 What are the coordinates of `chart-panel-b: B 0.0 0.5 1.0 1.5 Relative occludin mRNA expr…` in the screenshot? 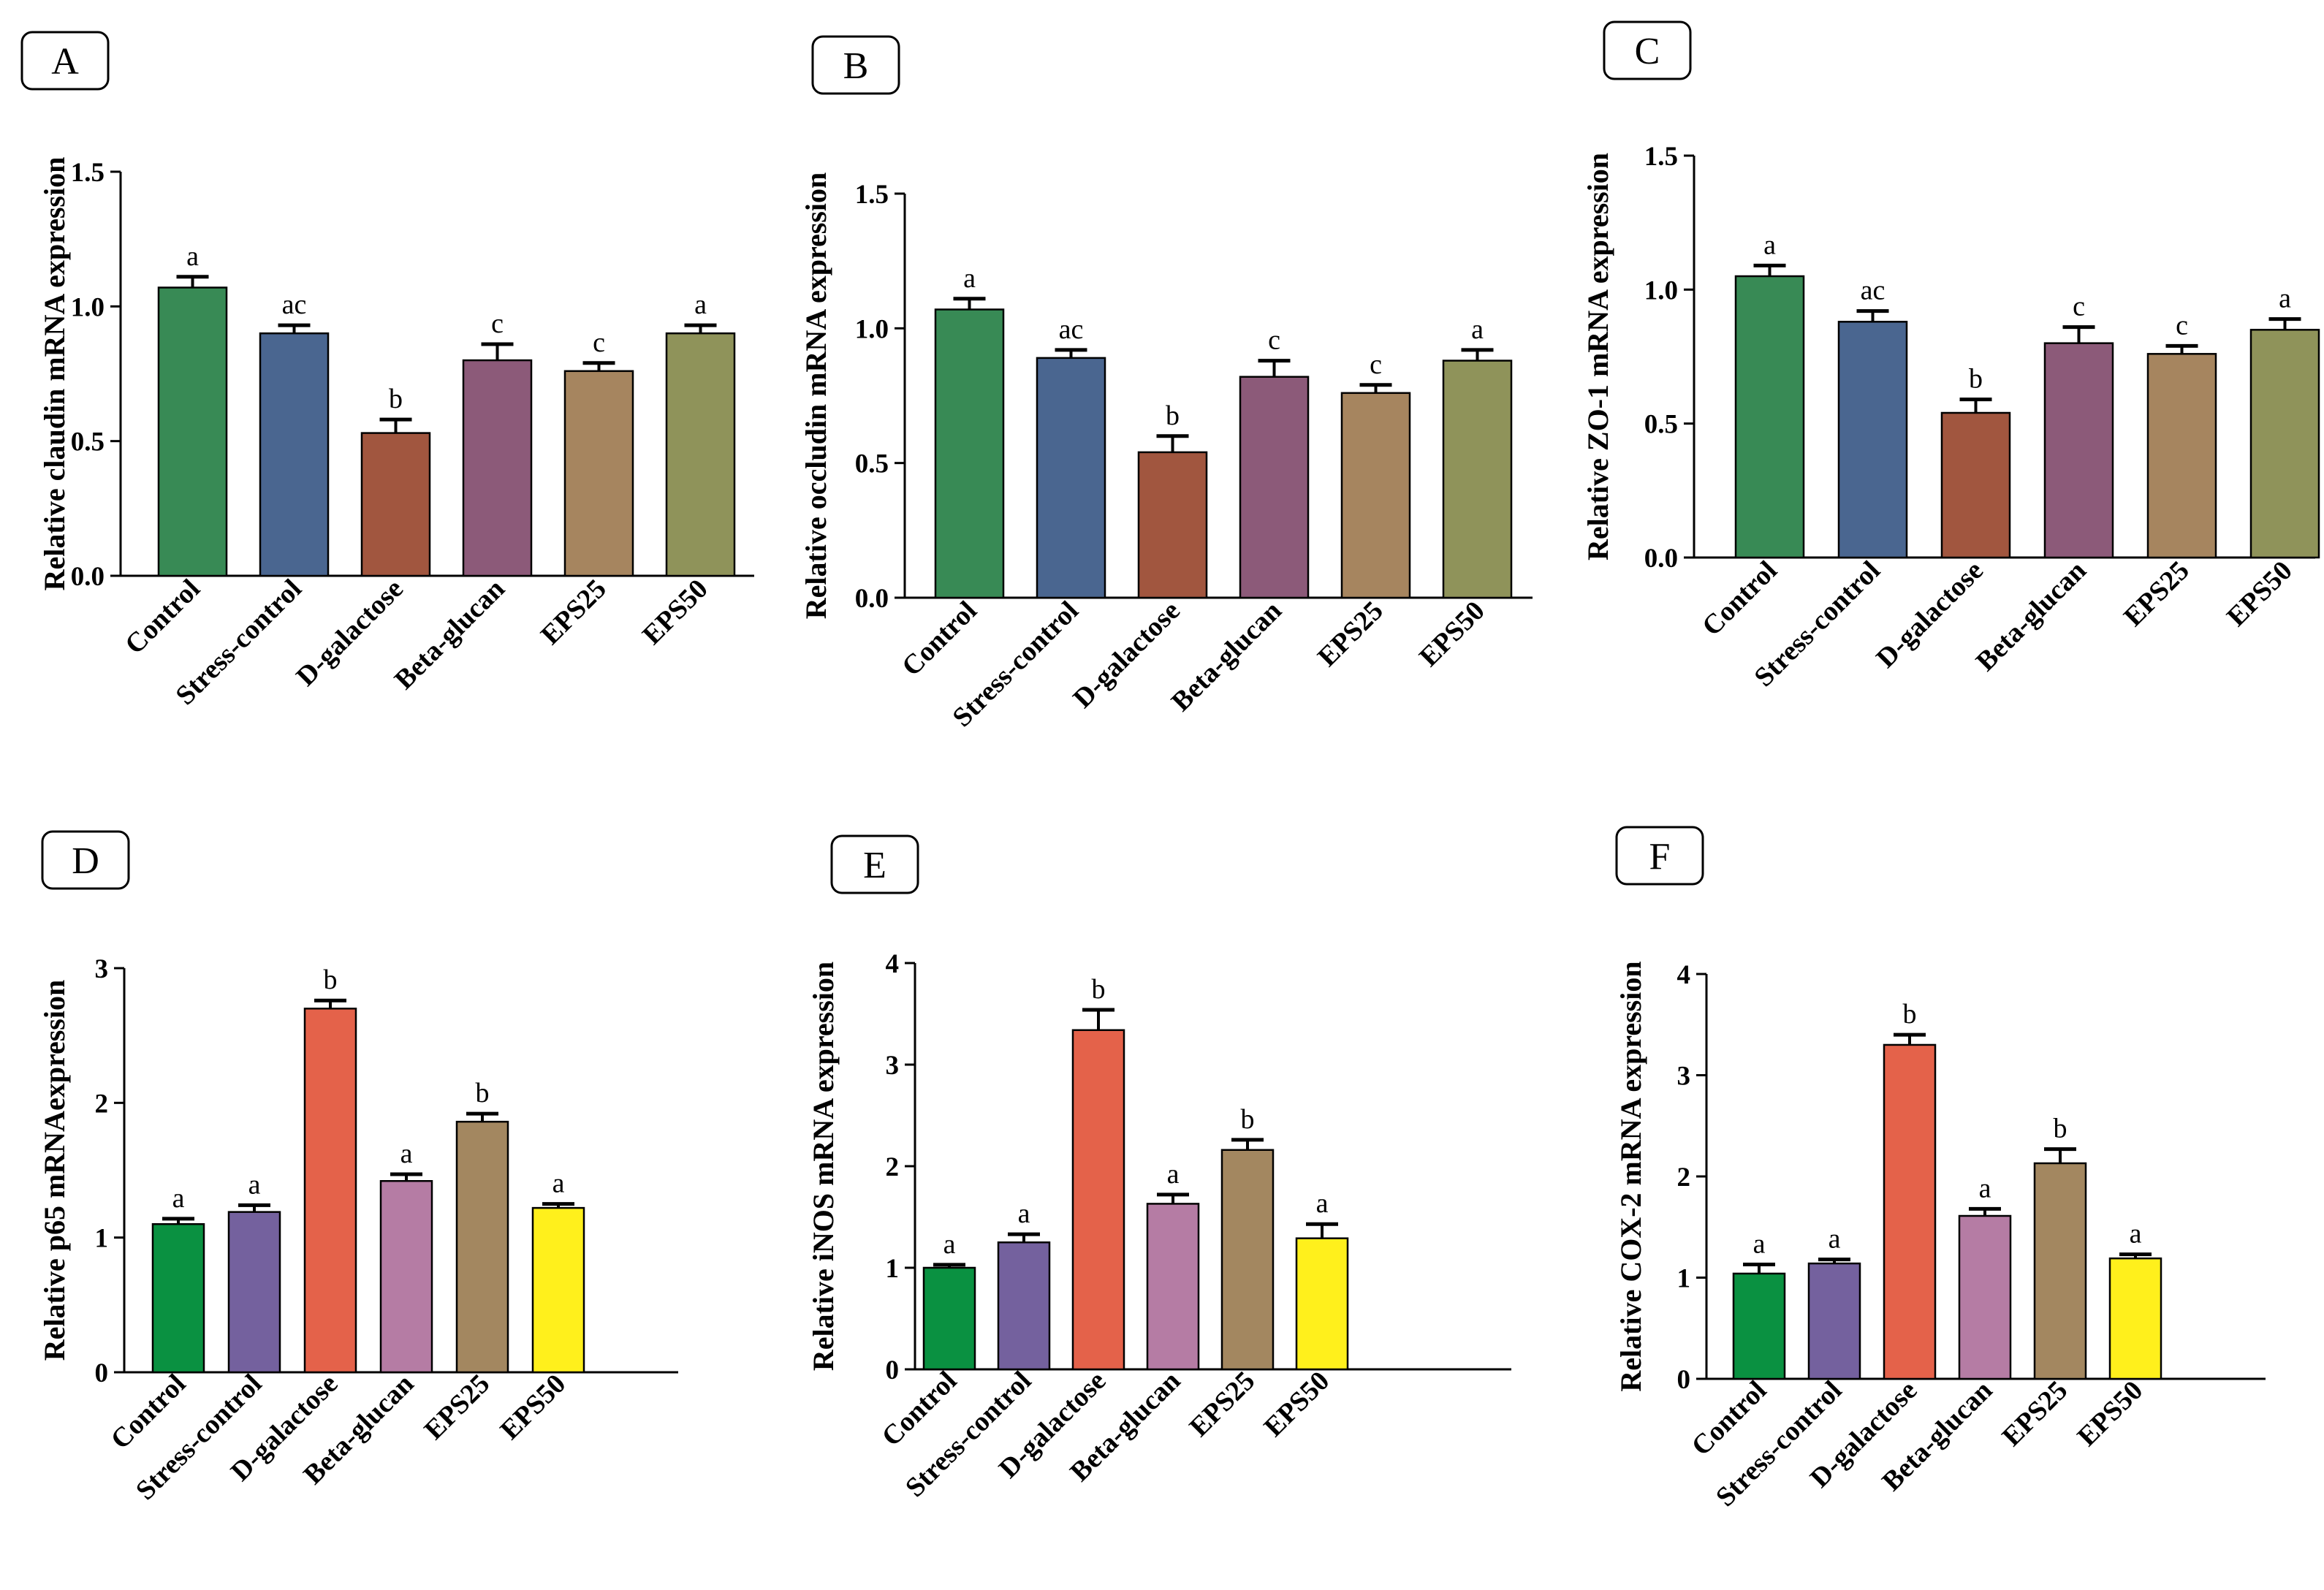 It's located at (1166, 384).